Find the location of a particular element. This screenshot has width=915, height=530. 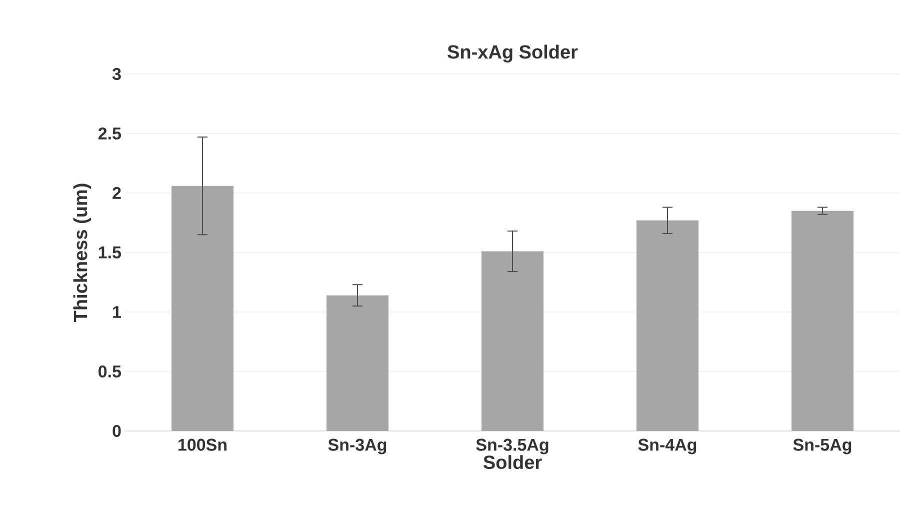

y-tick-label: 0 is located at coordinates (116, 431).